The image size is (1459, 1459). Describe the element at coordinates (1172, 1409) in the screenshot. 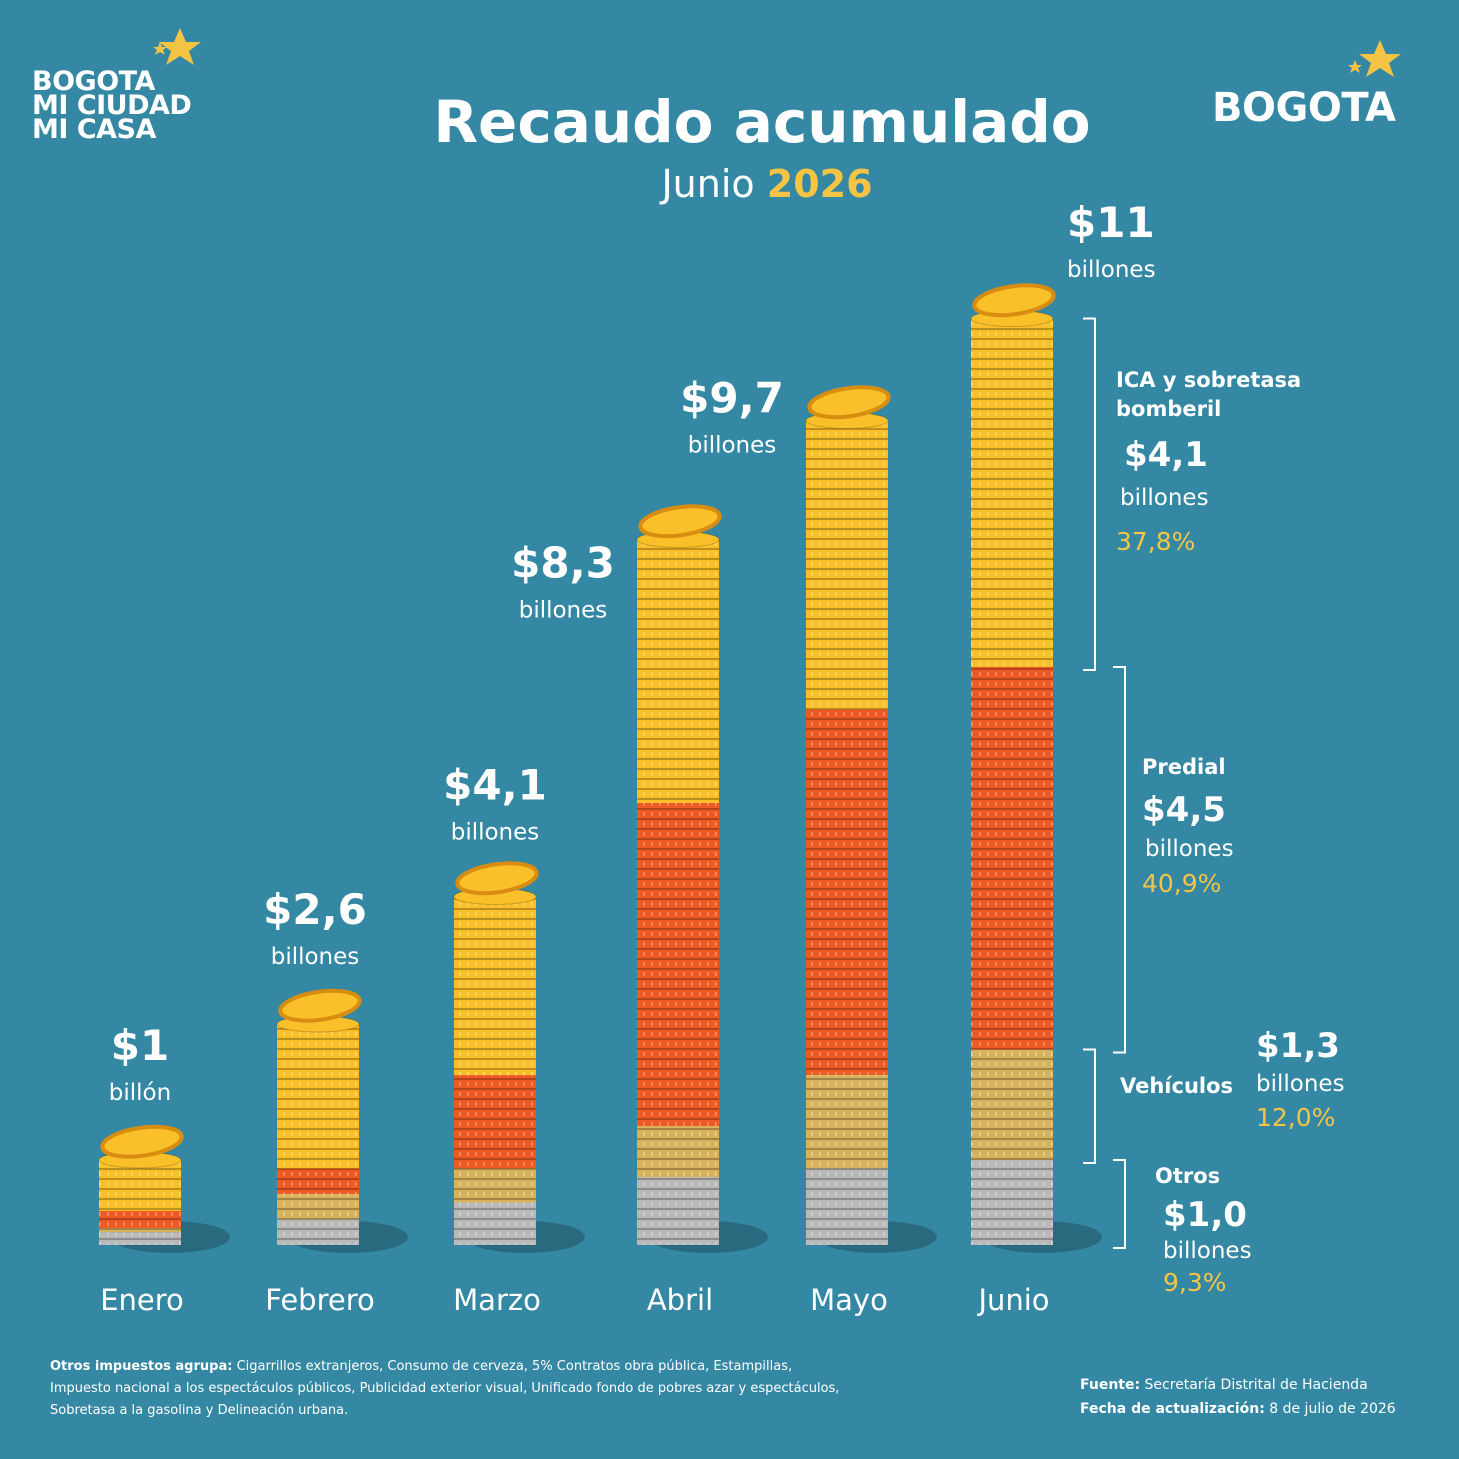

I see `updated-lead: Fecha de actualización:` at that location.